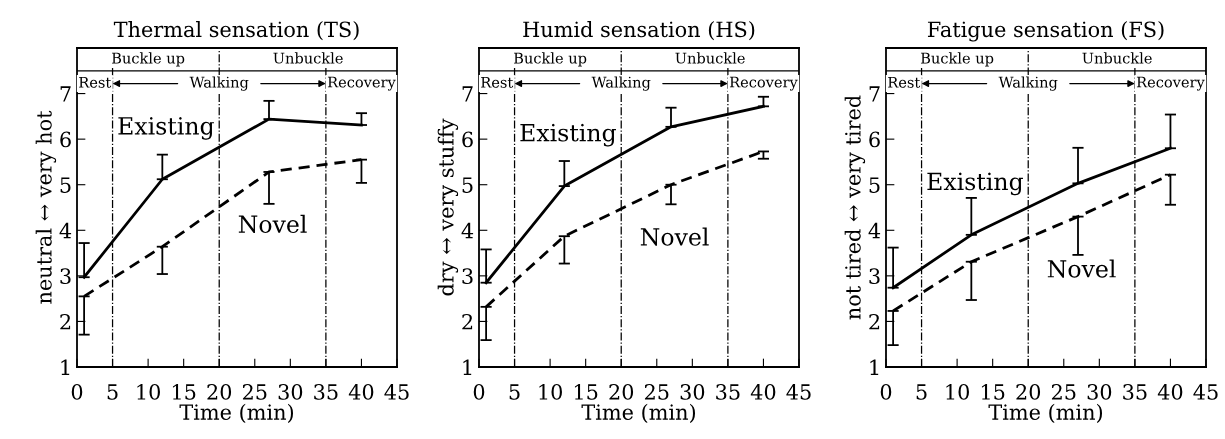  I want to click on chart-title: Thermal sensation (TS), so click(236, 31).